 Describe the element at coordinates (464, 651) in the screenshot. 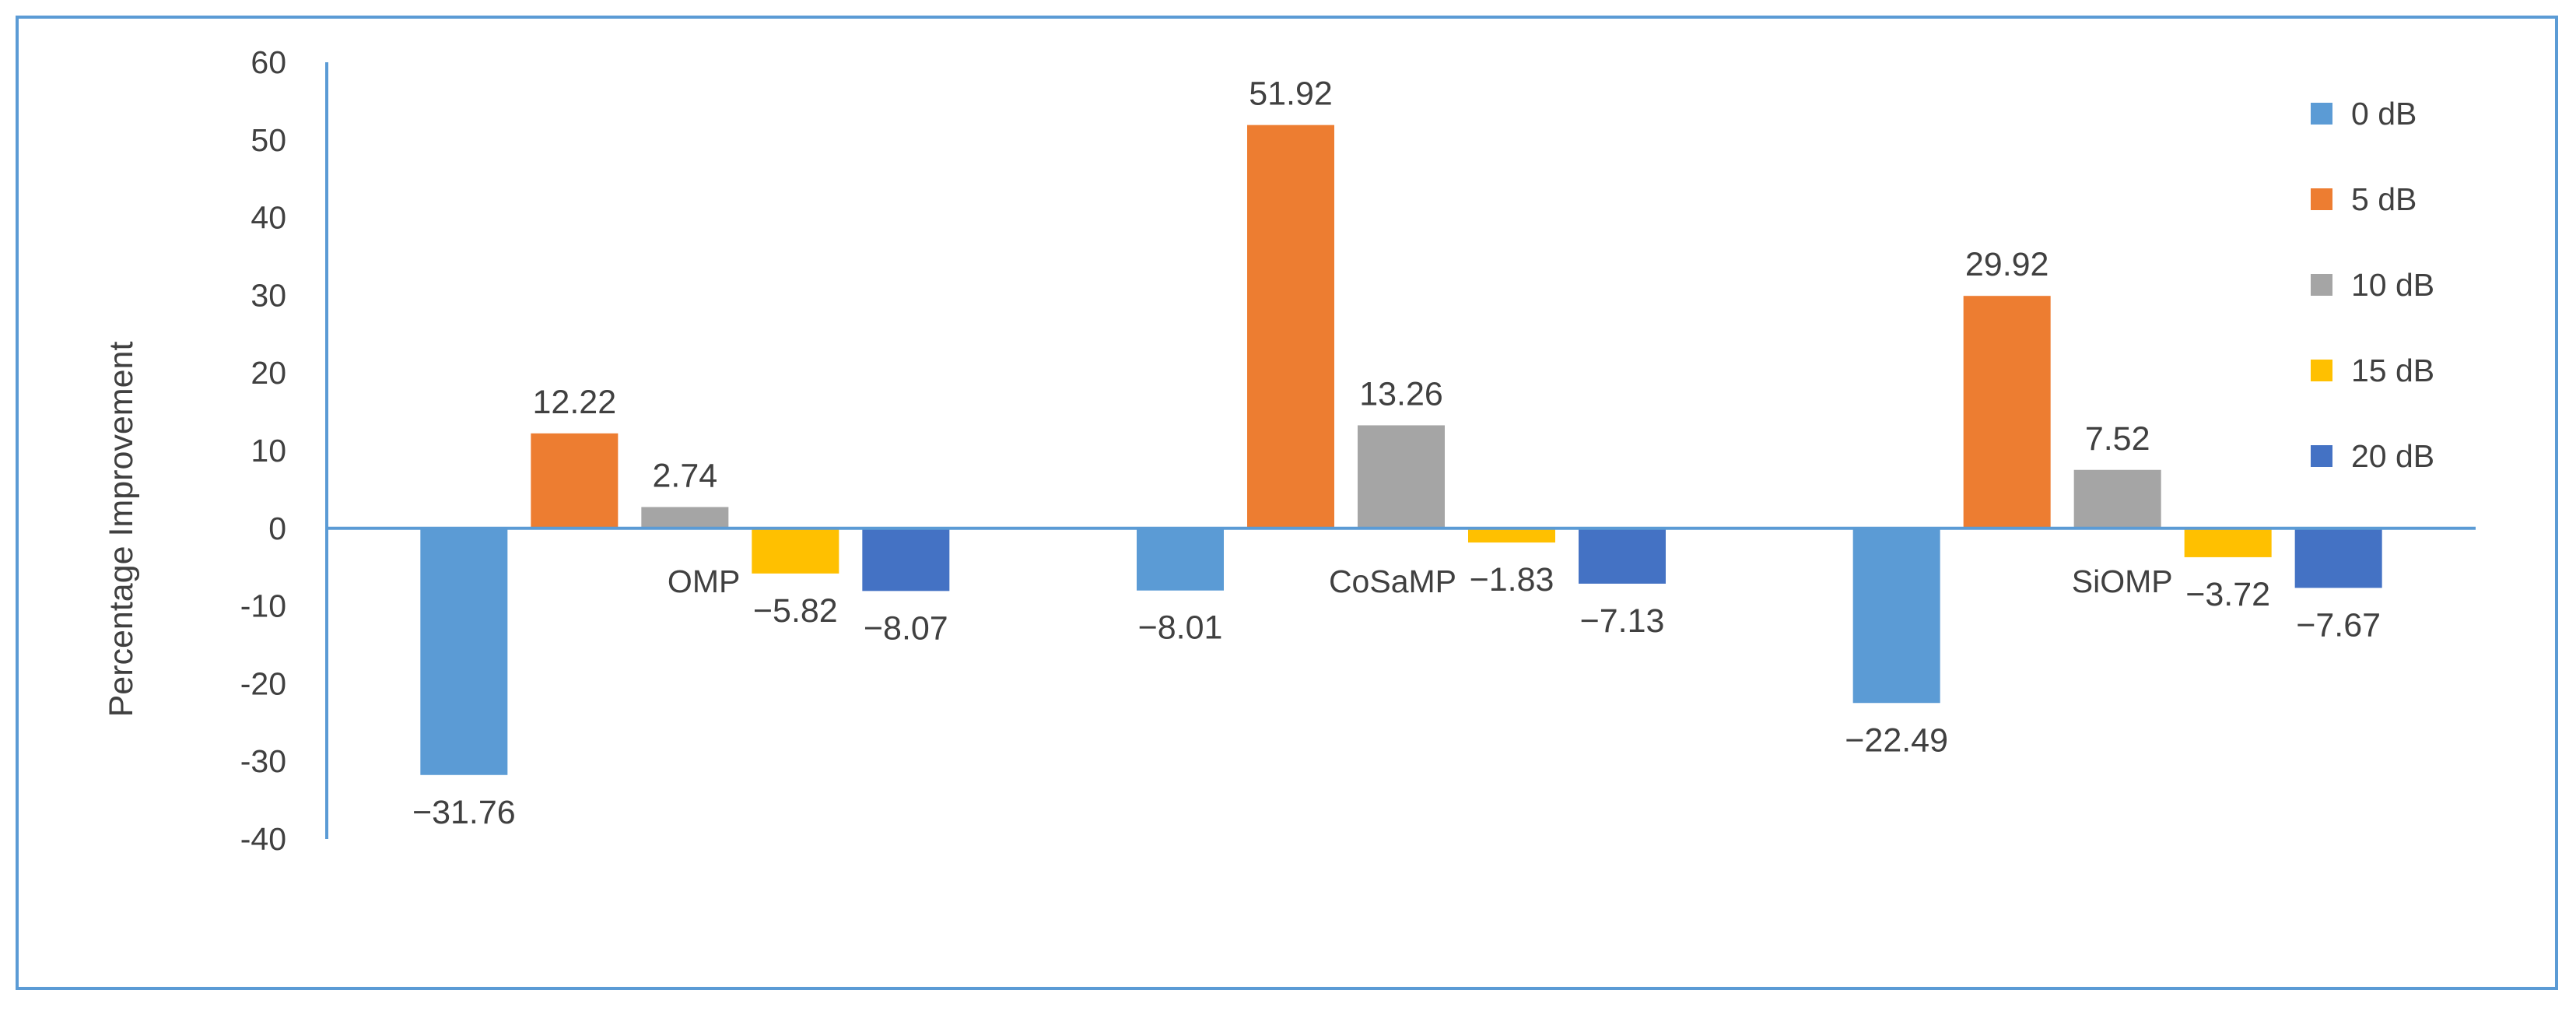

I see `bar-0db-omp` at that location.